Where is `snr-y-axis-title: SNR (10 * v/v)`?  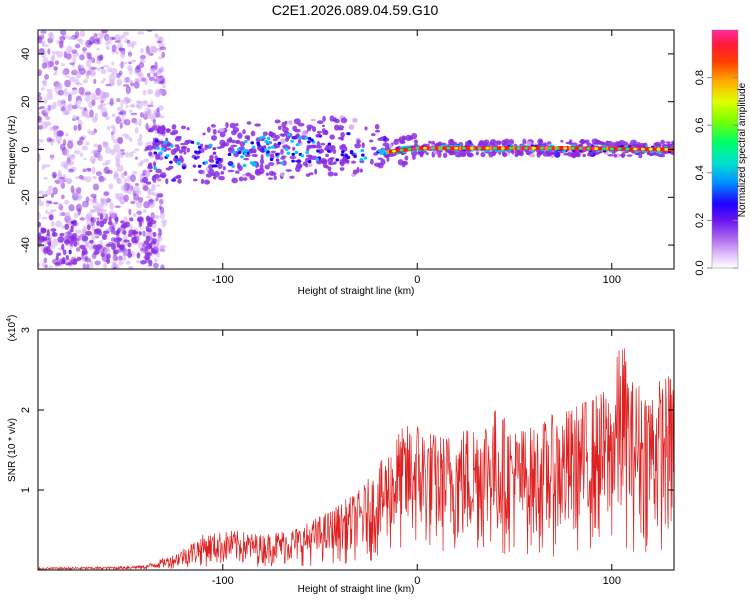
snr-y-axis-title: SNR (10 * v/v) is located at coordinates (12, 450).